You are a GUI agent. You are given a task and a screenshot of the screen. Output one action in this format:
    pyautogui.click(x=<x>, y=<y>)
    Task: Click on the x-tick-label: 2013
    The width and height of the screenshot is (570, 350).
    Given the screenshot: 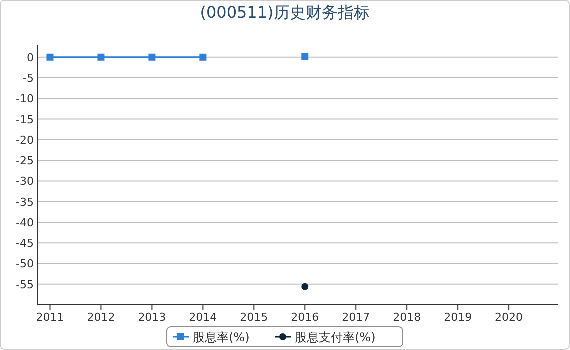 What is the action you would take?
    pyautogui.click(x=152, y=317)
    